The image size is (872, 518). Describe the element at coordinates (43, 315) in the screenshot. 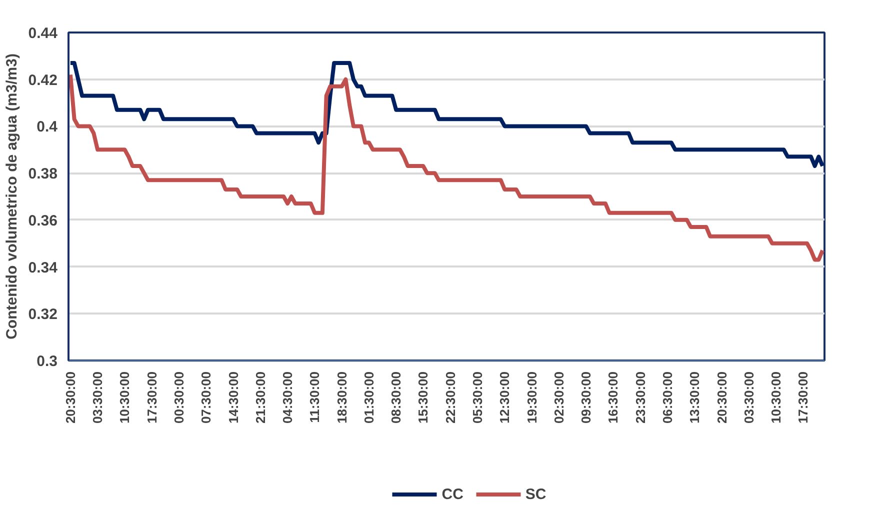

I see `y-tick-label: 0.32` at that location.